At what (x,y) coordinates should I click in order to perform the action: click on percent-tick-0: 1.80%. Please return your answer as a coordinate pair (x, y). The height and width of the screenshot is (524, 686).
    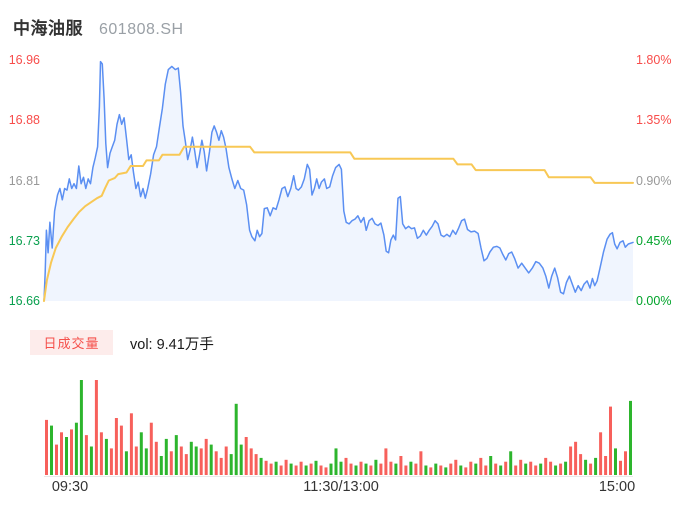
    Looking at the image, I should click on (654, 60).